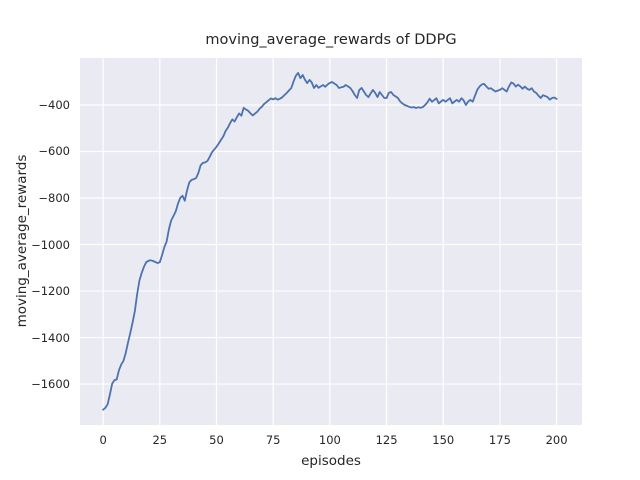 The image size is (640, 480). Describe the element at coordinates (386, 440) in the screenshot. I see `x-tick-label: 125` at that location.